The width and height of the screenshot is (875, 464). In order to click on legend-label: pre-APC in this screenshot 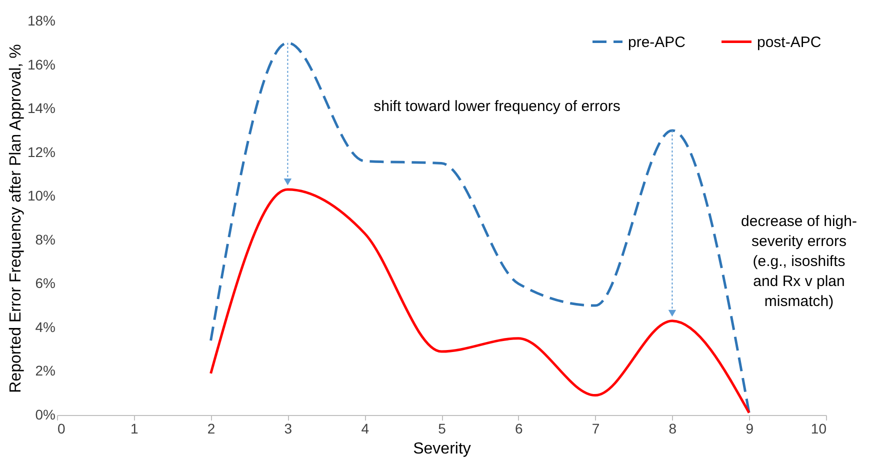, I will do `click(657, 42)`.